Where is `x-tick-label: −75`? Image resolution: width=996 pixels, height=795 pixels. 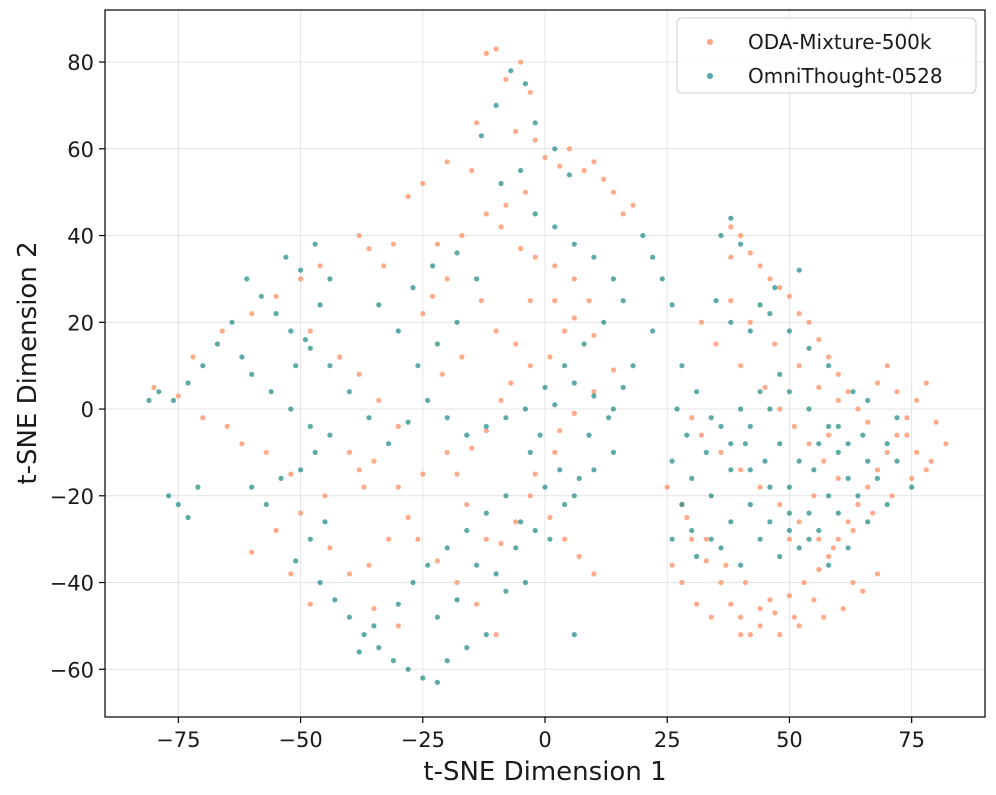 x-tick-label: −75 is located at coordinates (178, 740).